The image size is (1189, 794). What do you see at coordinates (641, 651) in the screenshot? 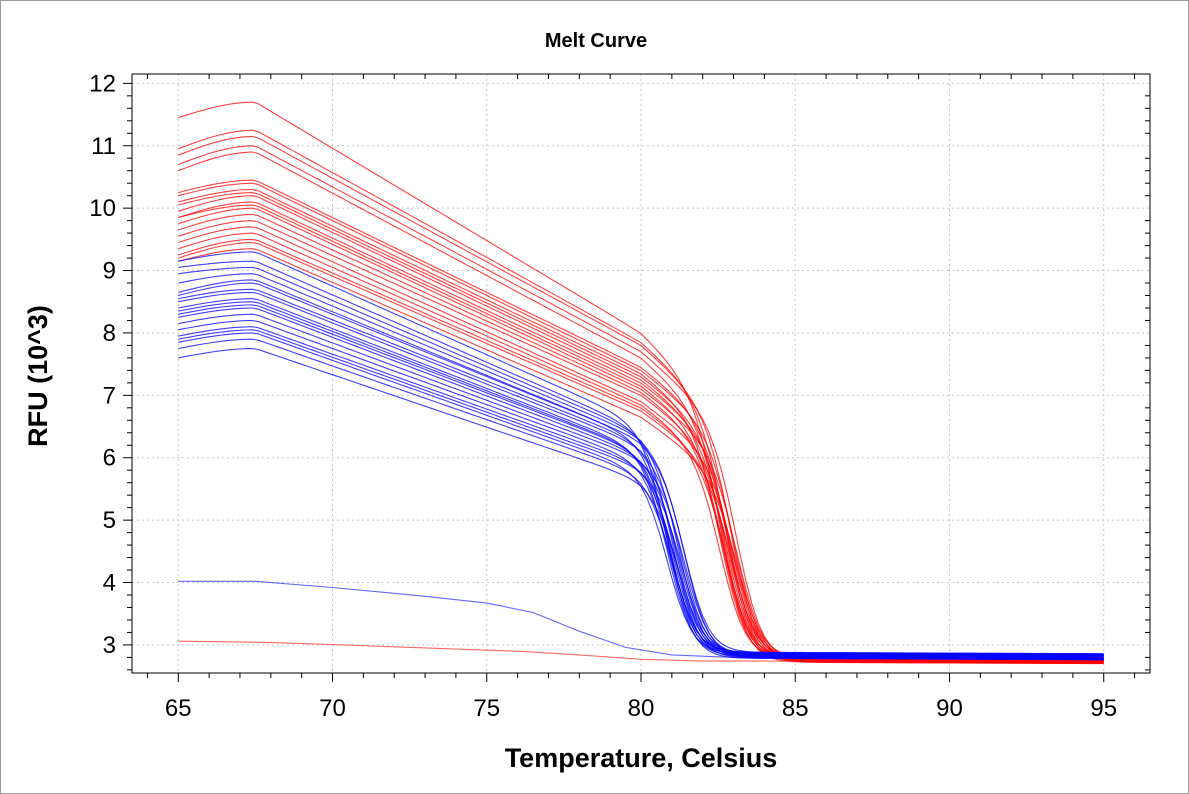
I see `red-baseline-curve` at bounding box center [641, 651].